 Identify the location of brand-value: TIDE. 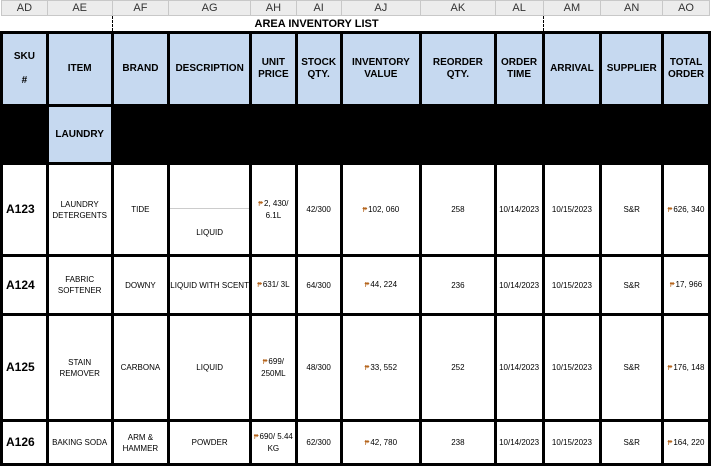
(140, 209).